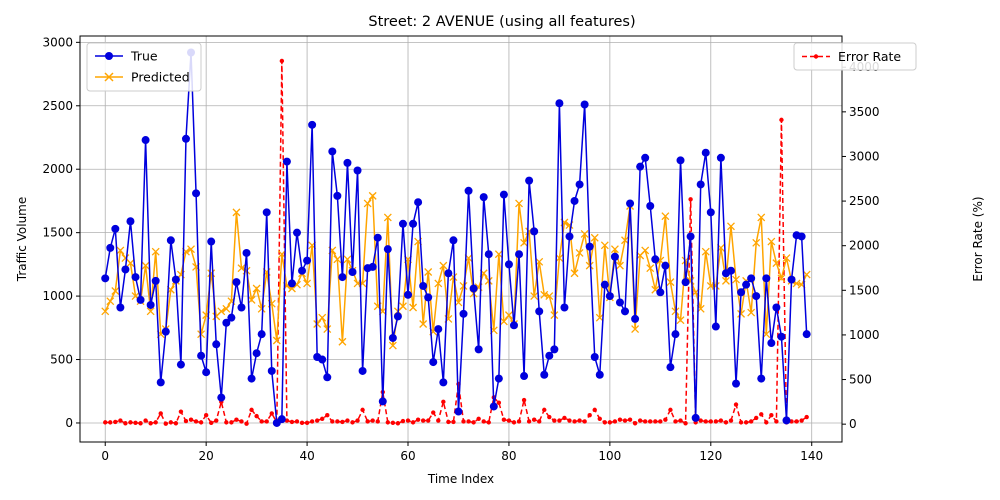 The image size is (1000, 500). Describe the element at coordinates (609, 456) in the screenshot. I see `x-tick-label: 100` at that location.